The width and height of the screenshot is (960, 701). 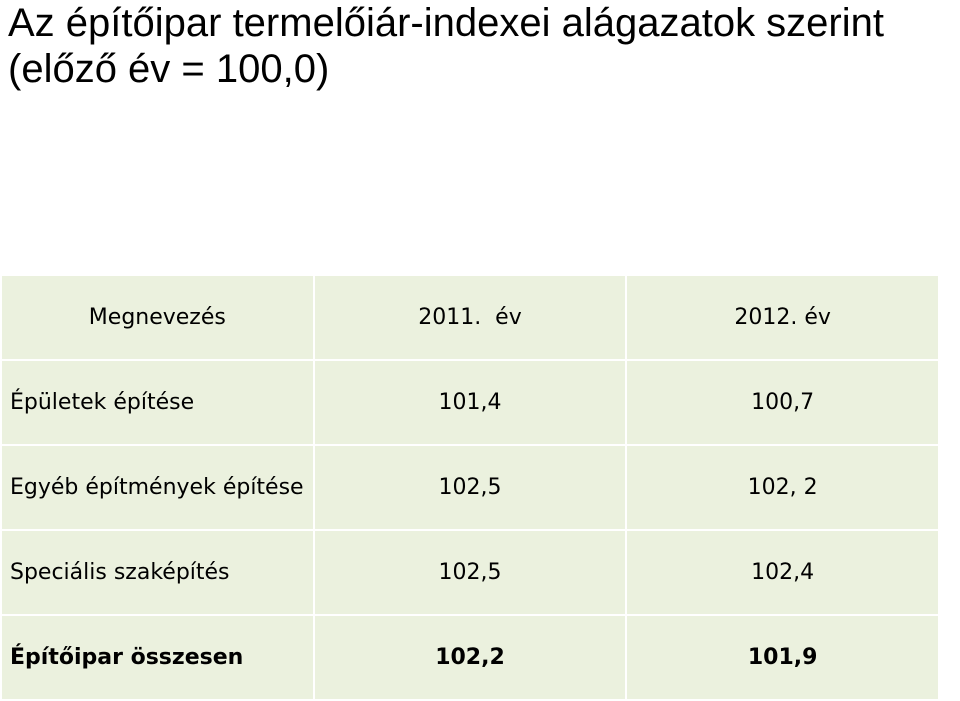 What do you see at coordinates (782, 487) in the screenshot?
I see `table-cell: 102, 2` at bounding box center [782, 487].